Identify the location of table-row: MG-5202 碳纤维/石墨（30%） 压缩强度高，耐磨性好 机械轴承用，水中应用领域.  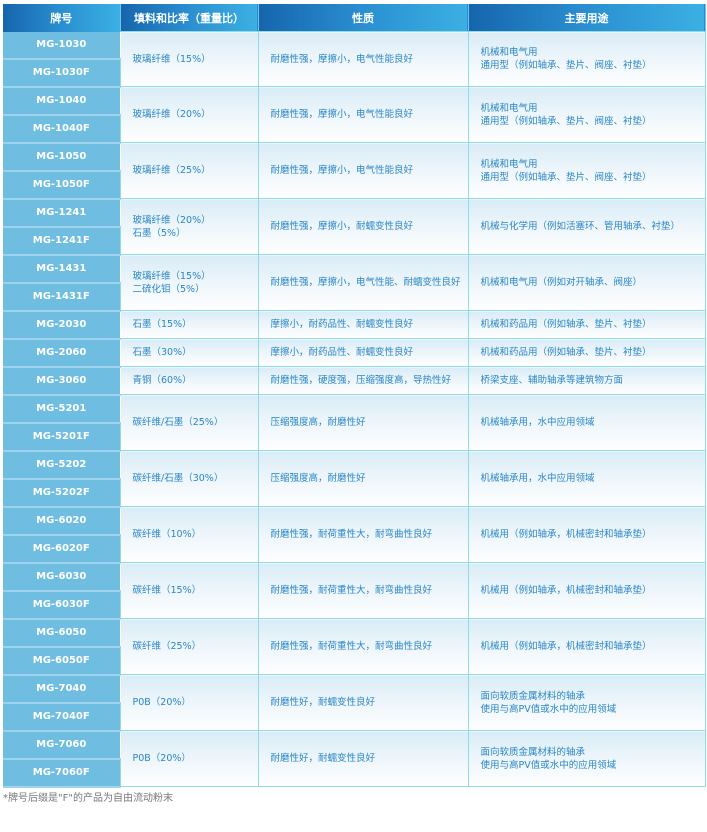
(354, 478).